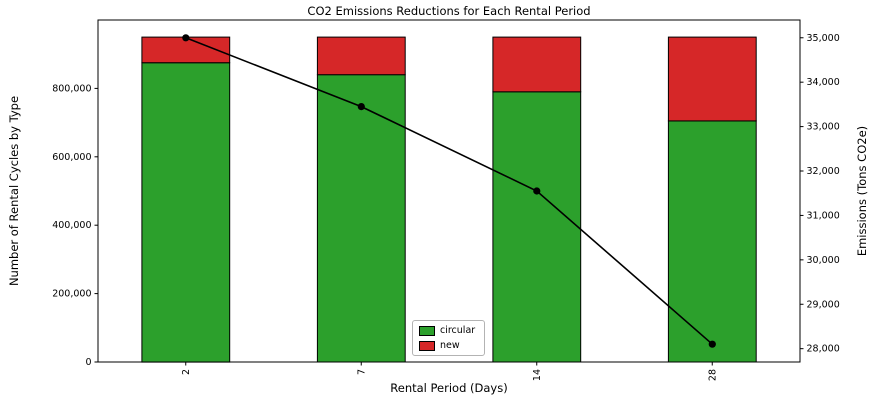 The image size is (875, 407). Describe the element at coordinates (712, 241) in the screenshot. I see `bar-circular-day28` at that location.